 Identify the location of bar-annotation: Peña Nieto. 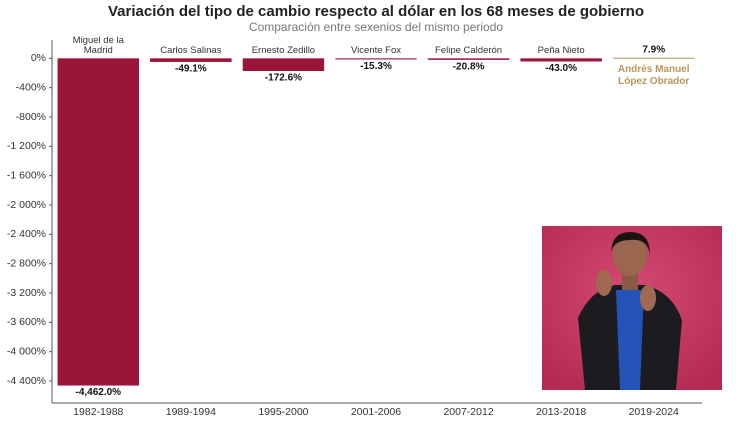
(561, 51).